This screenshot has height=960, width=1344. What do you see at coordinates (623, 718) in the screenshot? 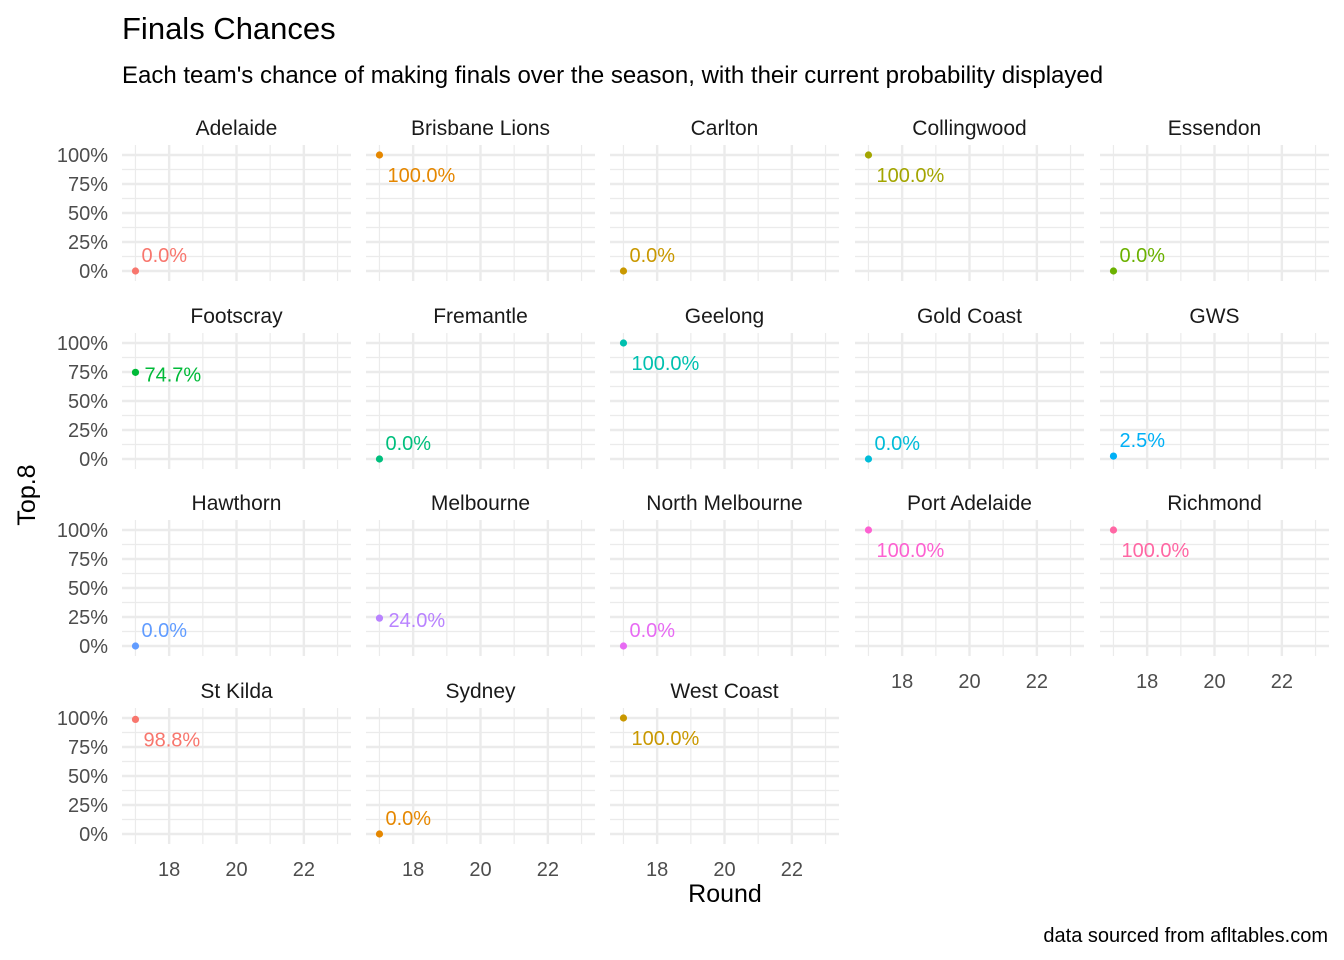
I see `data-point-west-coast` at bounding box center [623, 718].